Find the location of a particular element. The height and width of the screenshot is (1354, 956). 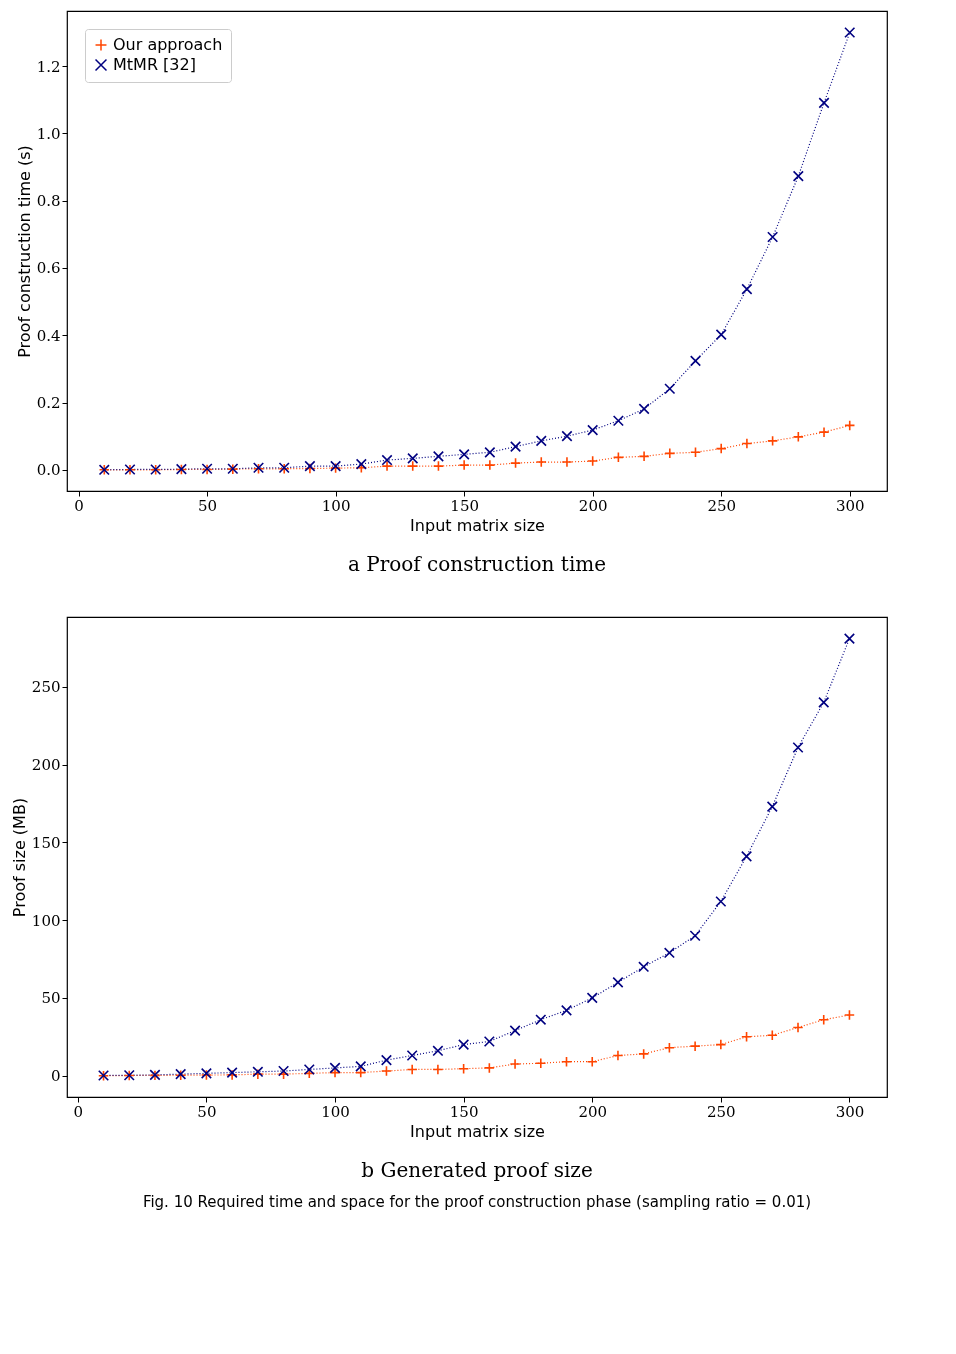

y-tick-label: 150 is located at coordinates (46, 842).